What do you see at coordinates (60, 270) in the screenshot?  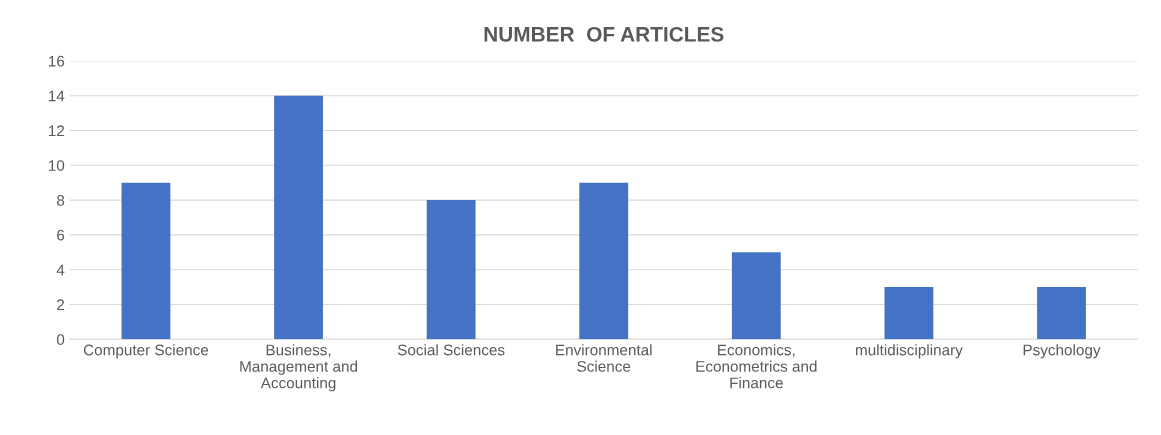 I see `y-tick-label: 4` at bounding box center [60, 270].